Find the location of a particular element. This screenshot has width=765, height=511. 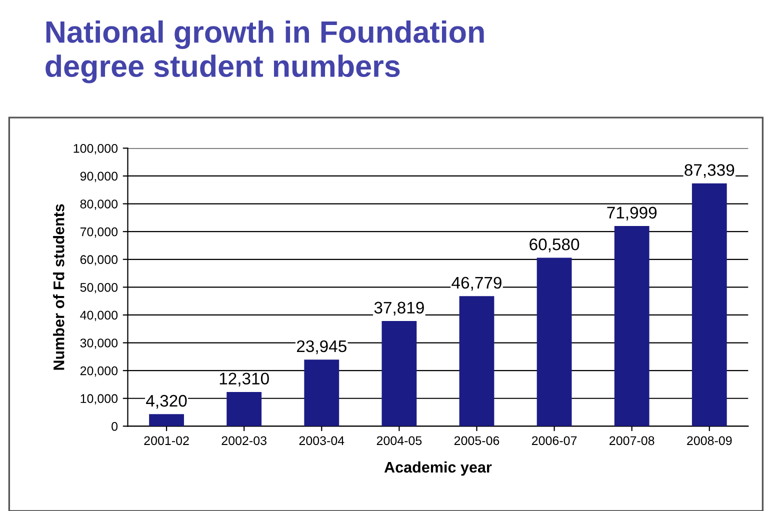

y-axis-title: Number of Fd students is located at coordinates (58, 287).